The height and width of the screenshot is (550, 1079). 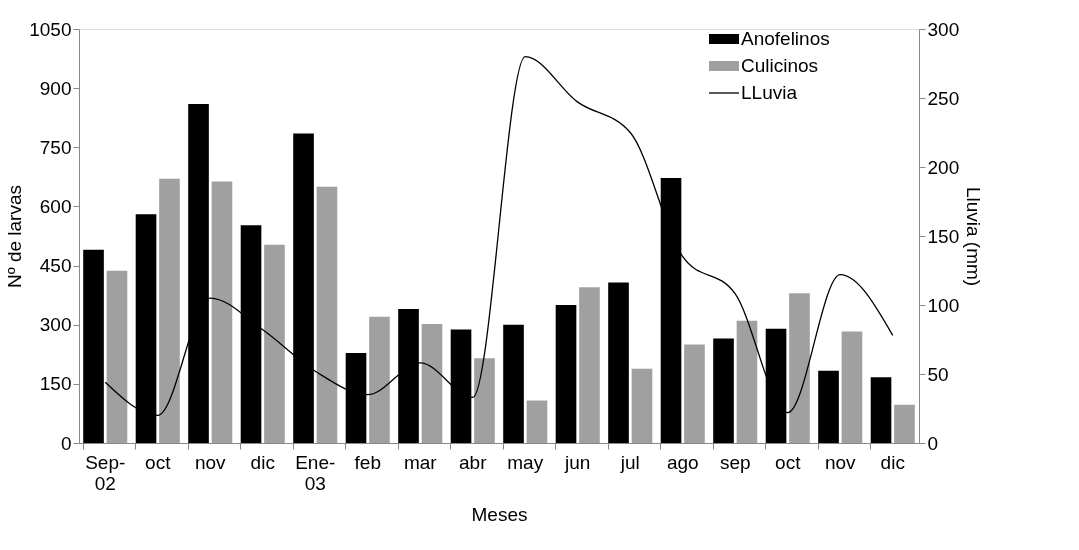 I want to click on x-axis-title: Meses, so click(x=499, y=514).